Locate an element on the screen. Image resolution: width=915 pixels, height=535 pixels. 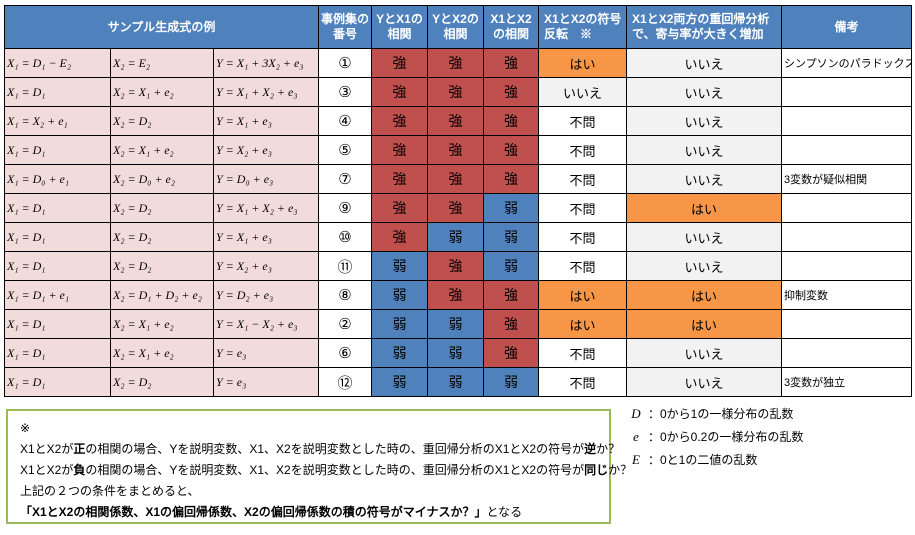
formula-y-cell: Y = X₁ − X₂ + e₃ is located at coordinates (266, 324).